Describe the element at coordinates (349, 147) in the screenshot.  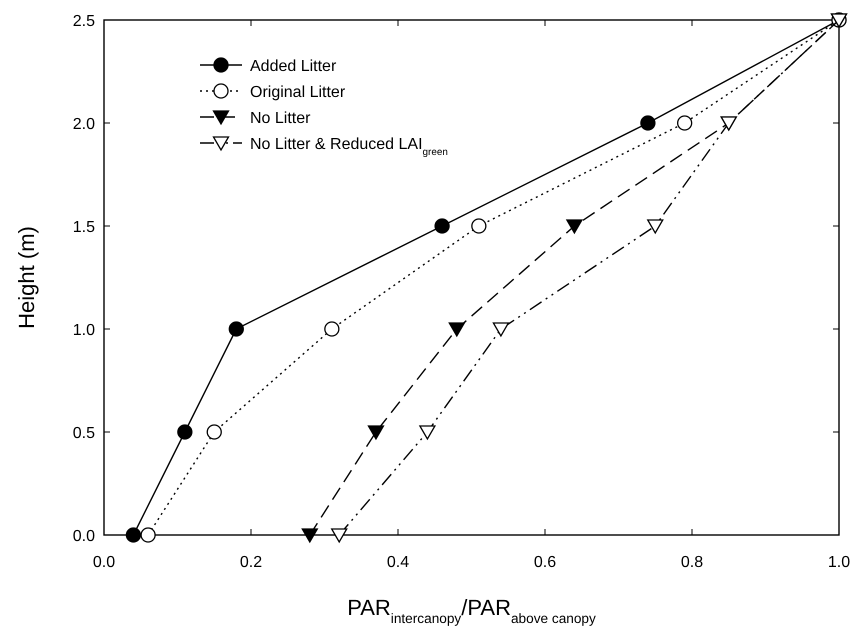
I see `legend-label: No Litter & Reduced LAI$_{green}$` at that location.